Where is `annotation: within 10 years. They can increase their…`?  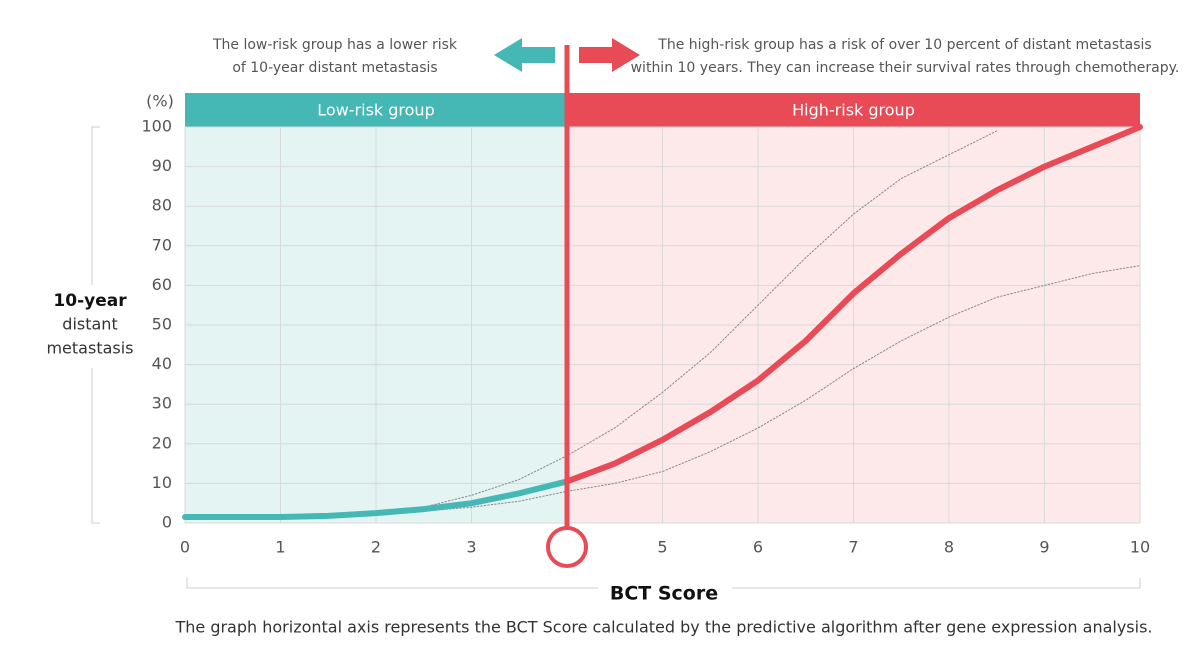
annotation: within 10 years. They can increase their… is located at coordinates (905, 68).